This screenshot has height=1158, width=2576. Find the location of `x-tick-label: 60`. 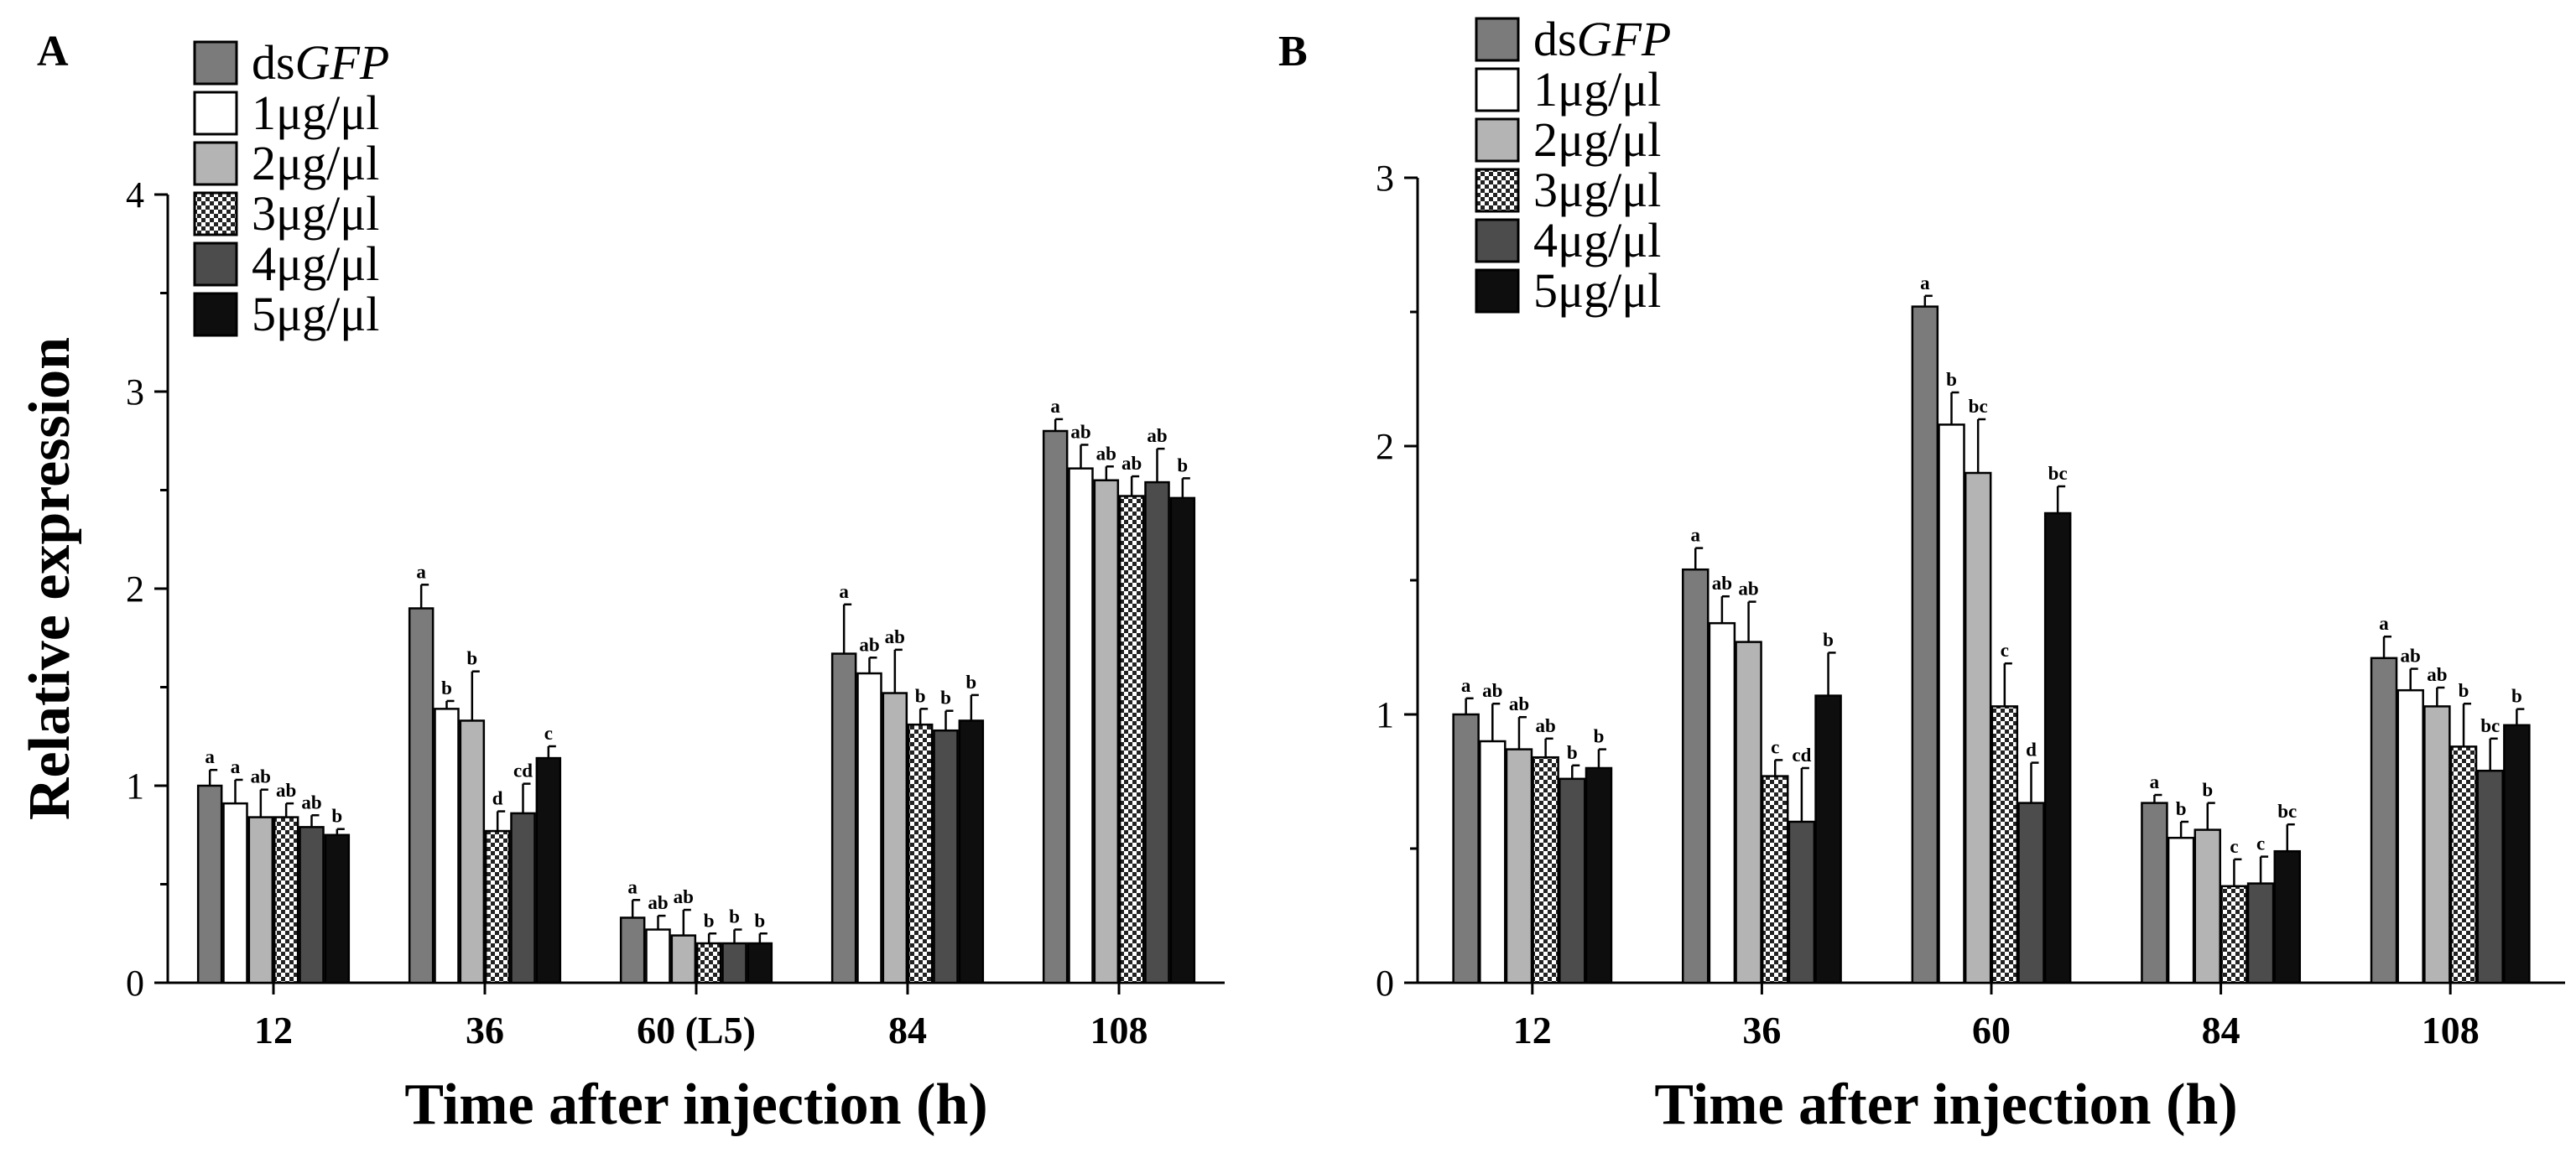

x-tick-label: 60 is located at coordinates (1991, 1030).